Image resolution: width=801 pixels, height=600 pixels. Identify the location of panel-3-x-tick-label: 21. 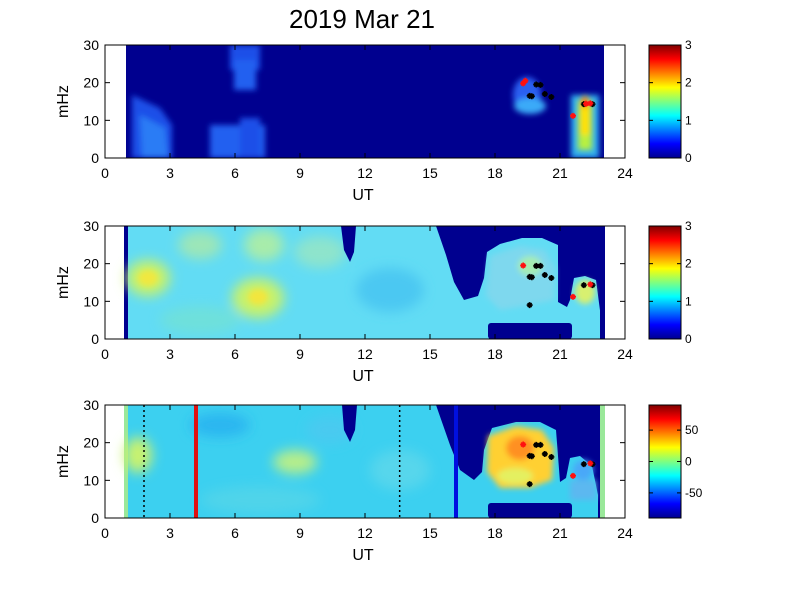
(560, 533).